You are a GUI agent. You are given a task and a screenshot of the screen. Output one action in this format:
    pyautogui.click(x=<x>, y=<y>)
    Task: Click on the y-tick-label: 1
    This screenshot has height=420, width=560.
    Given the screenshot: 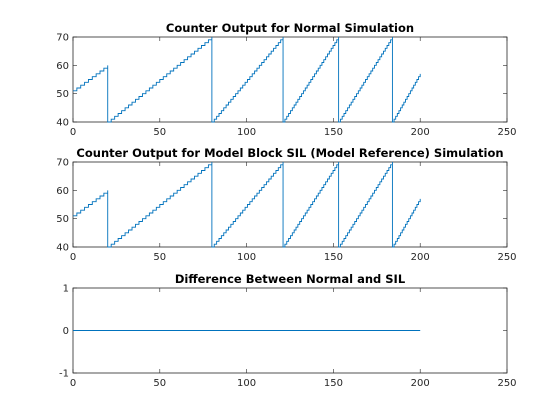 What is the action you would take?
    pyautogui.click(x=66, y=289)
    